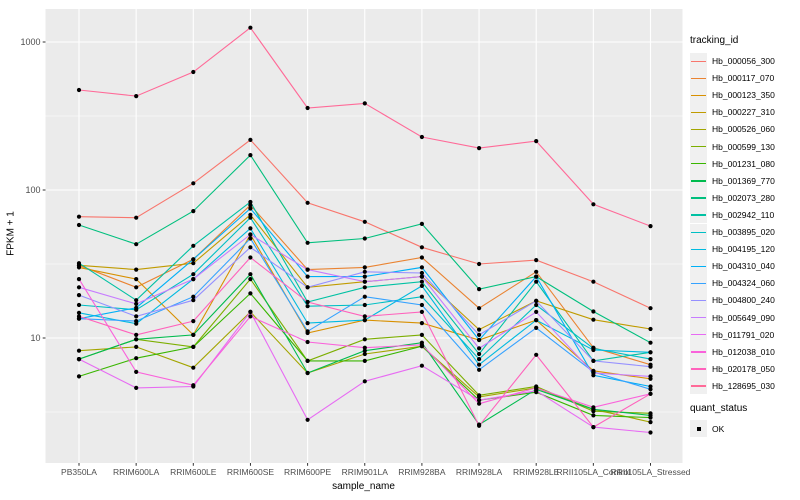 The width and height of the screenshot is (800, 500). What do you see at coordinates (743, 146) in the screenshot?
I see `legend-label: Hb_000599_130` at bounding box center [743, 146].